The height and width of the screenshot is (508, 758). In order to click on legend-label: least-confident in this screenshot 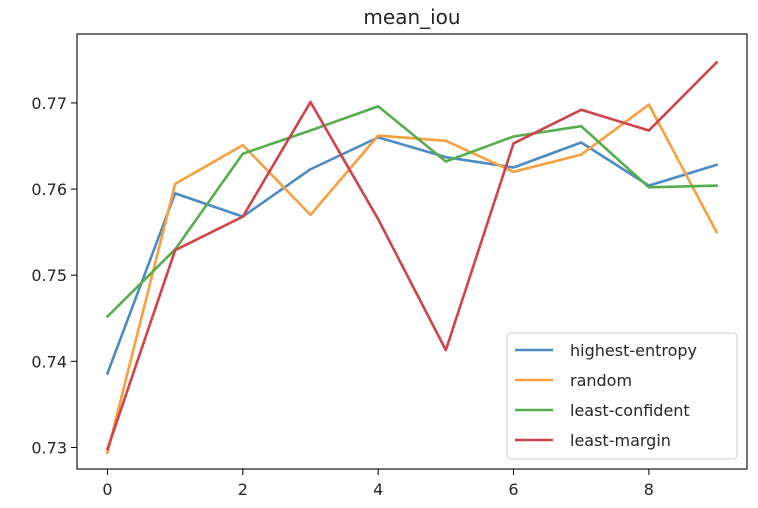, I will do `click(630, 410)`.